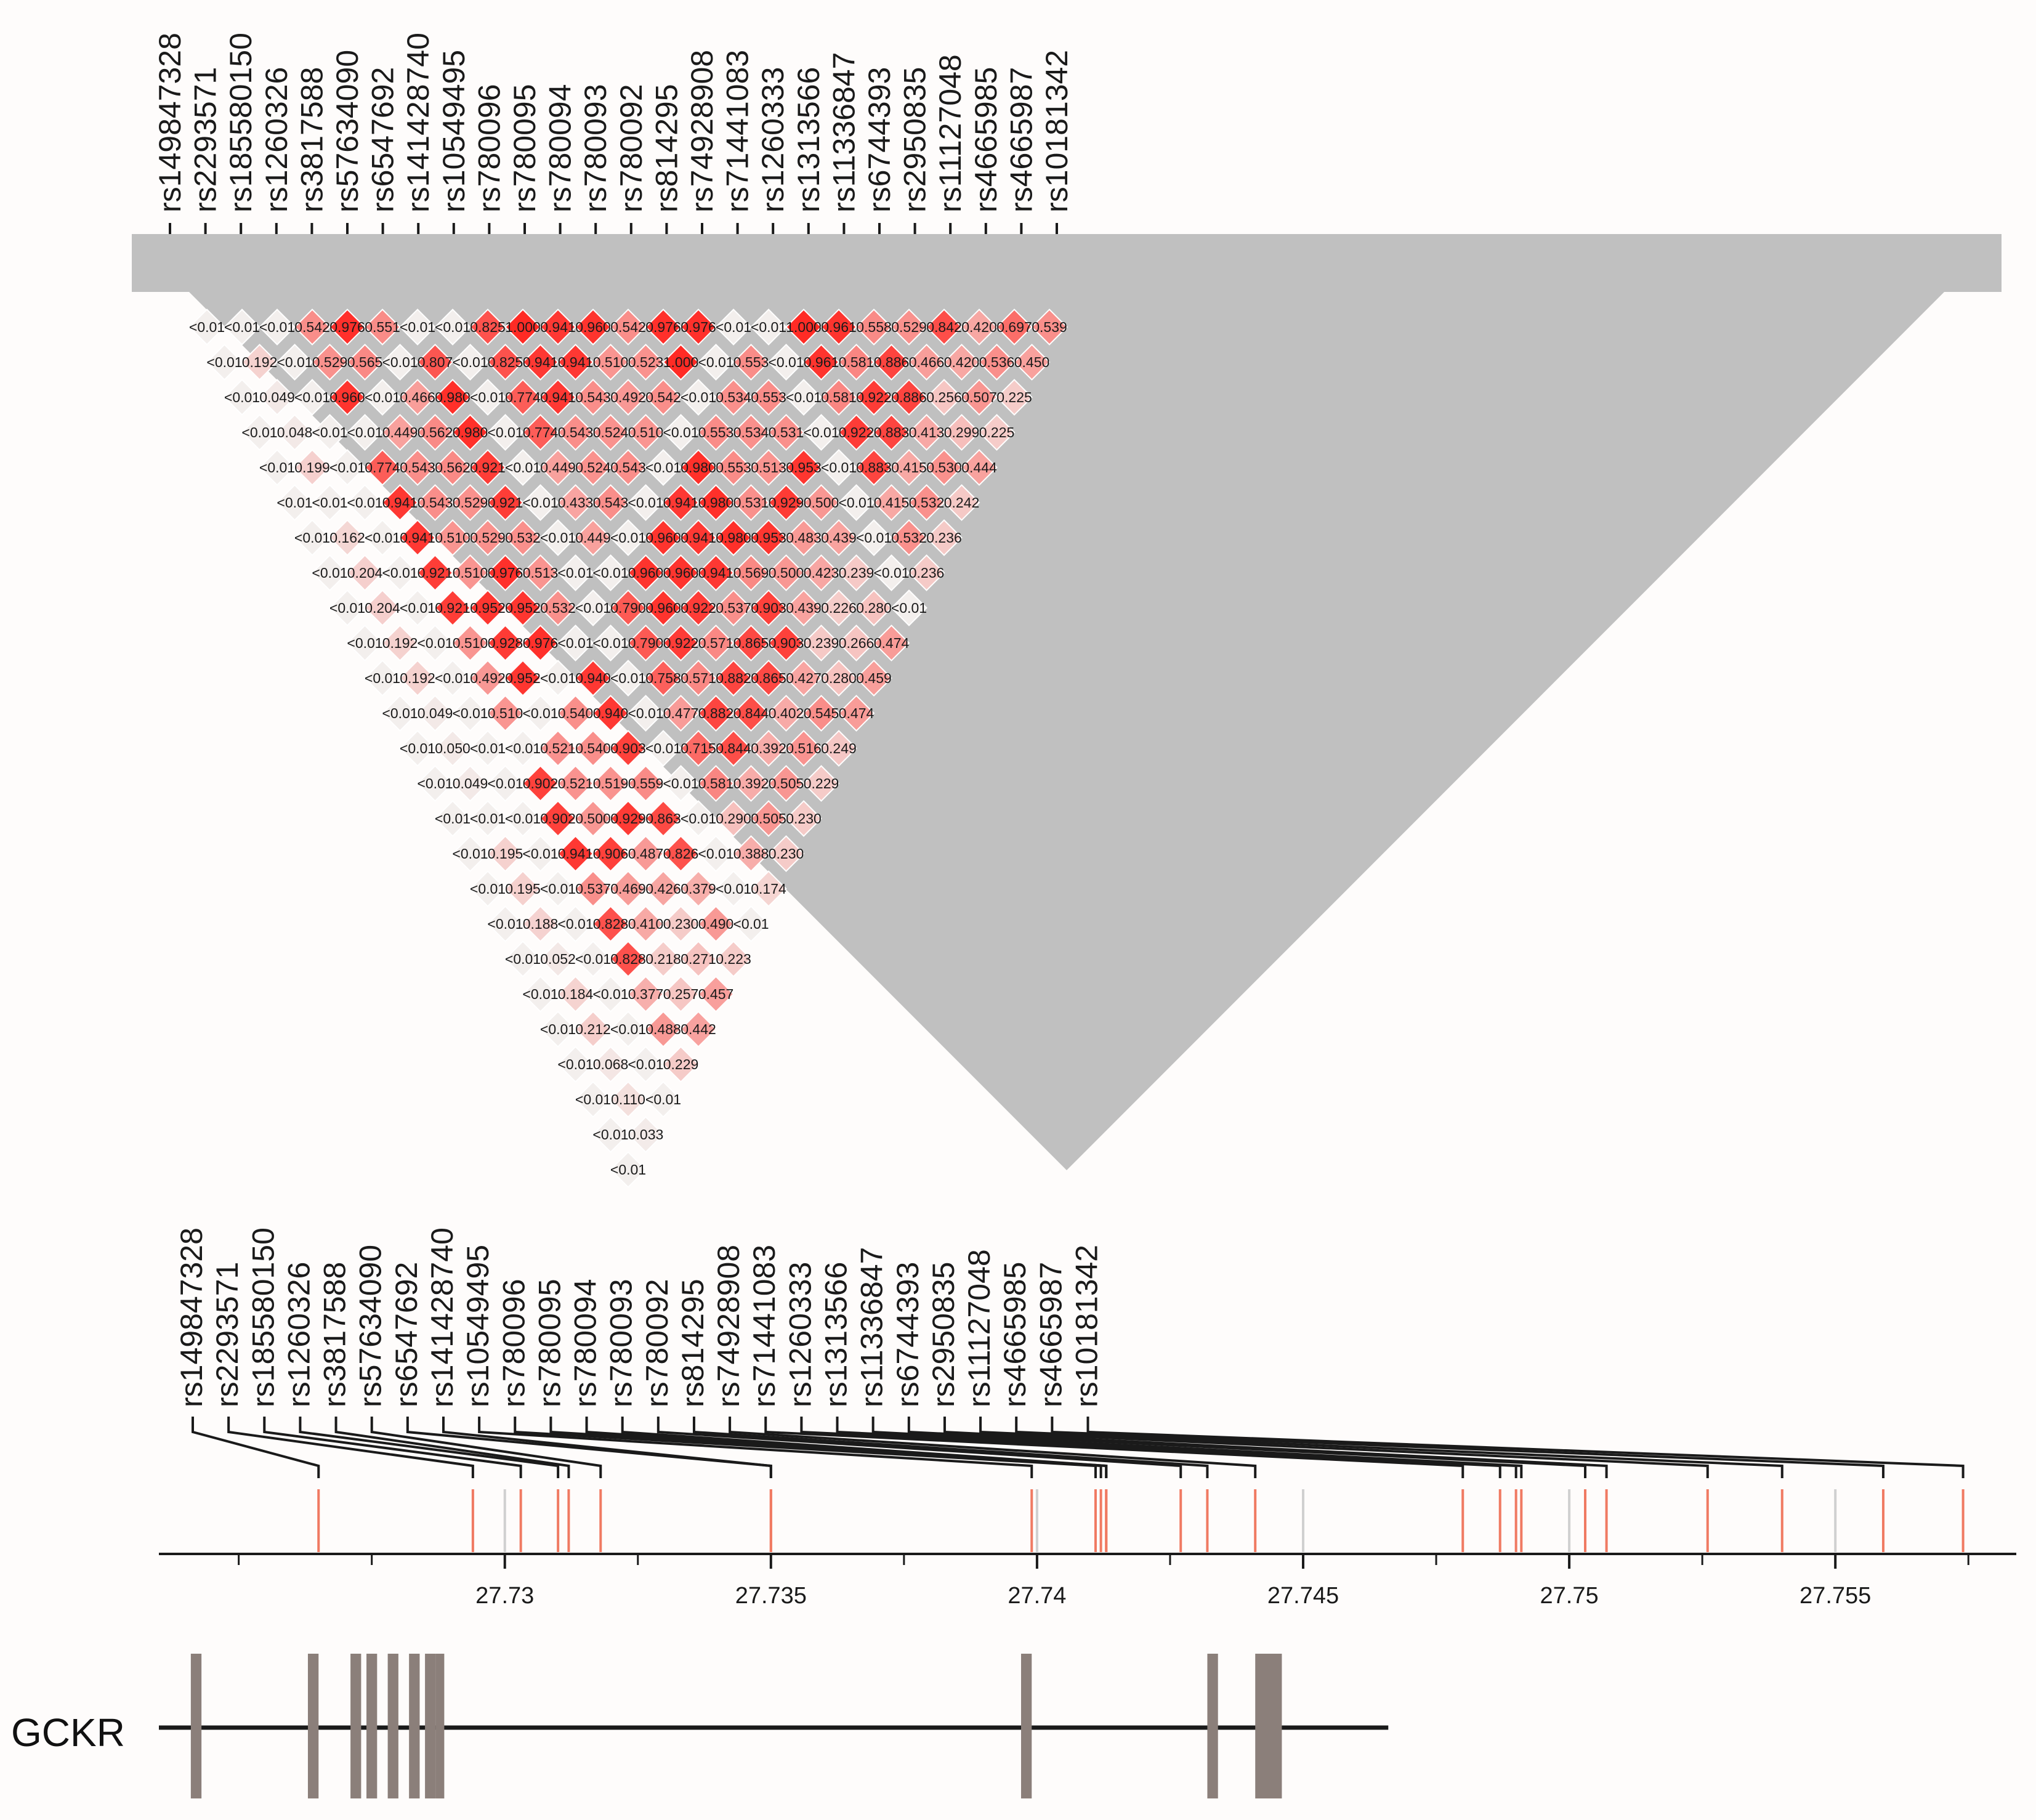 This screenshot has width=2036, height=1820. Describe the element at coordinates (418, 678) in the screenshot. I see `ld-cell-value: 0.192` at that location.